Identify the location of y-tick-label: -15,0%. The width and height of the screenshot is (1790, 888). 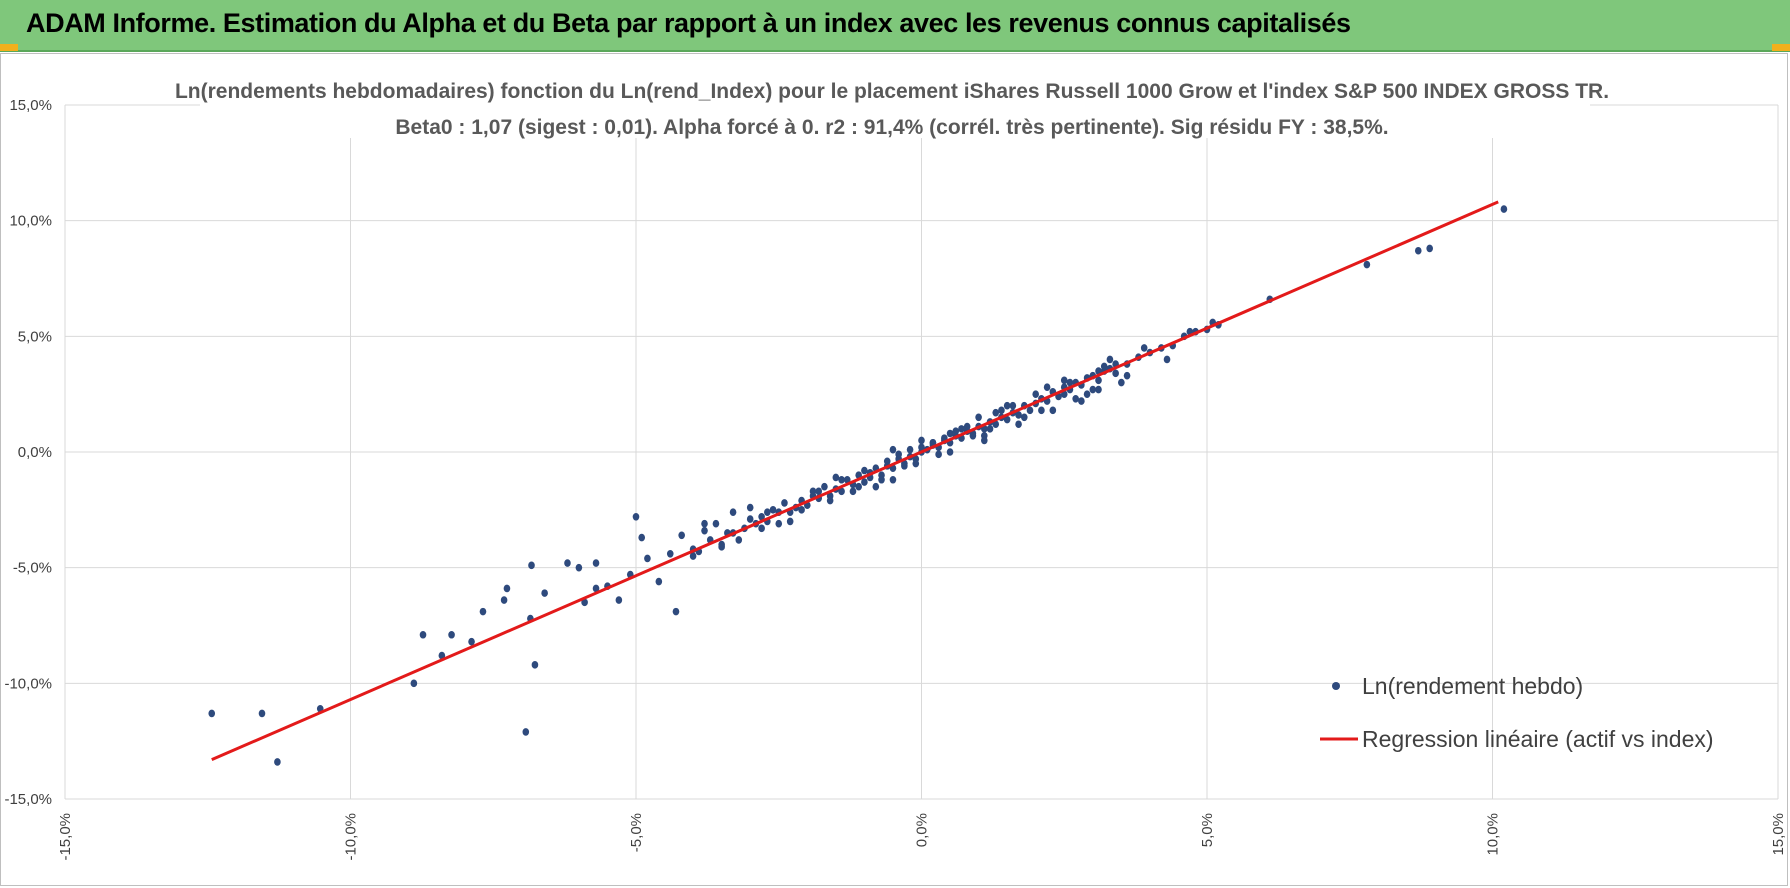
(28, 799).